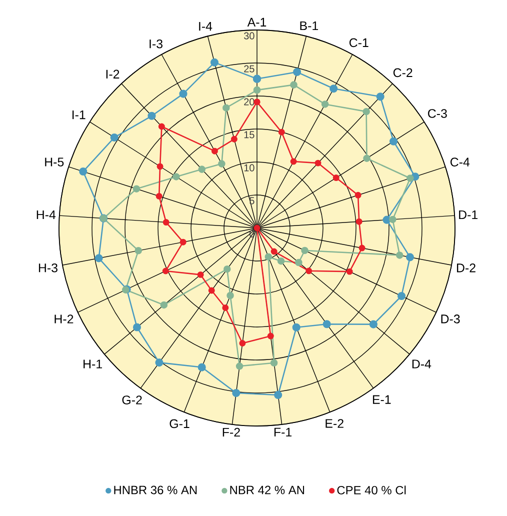  What do you see at coordinates (468, 215) in the screenshot?
I see `spoke-label: D-1` at bounding box center [468, 215].